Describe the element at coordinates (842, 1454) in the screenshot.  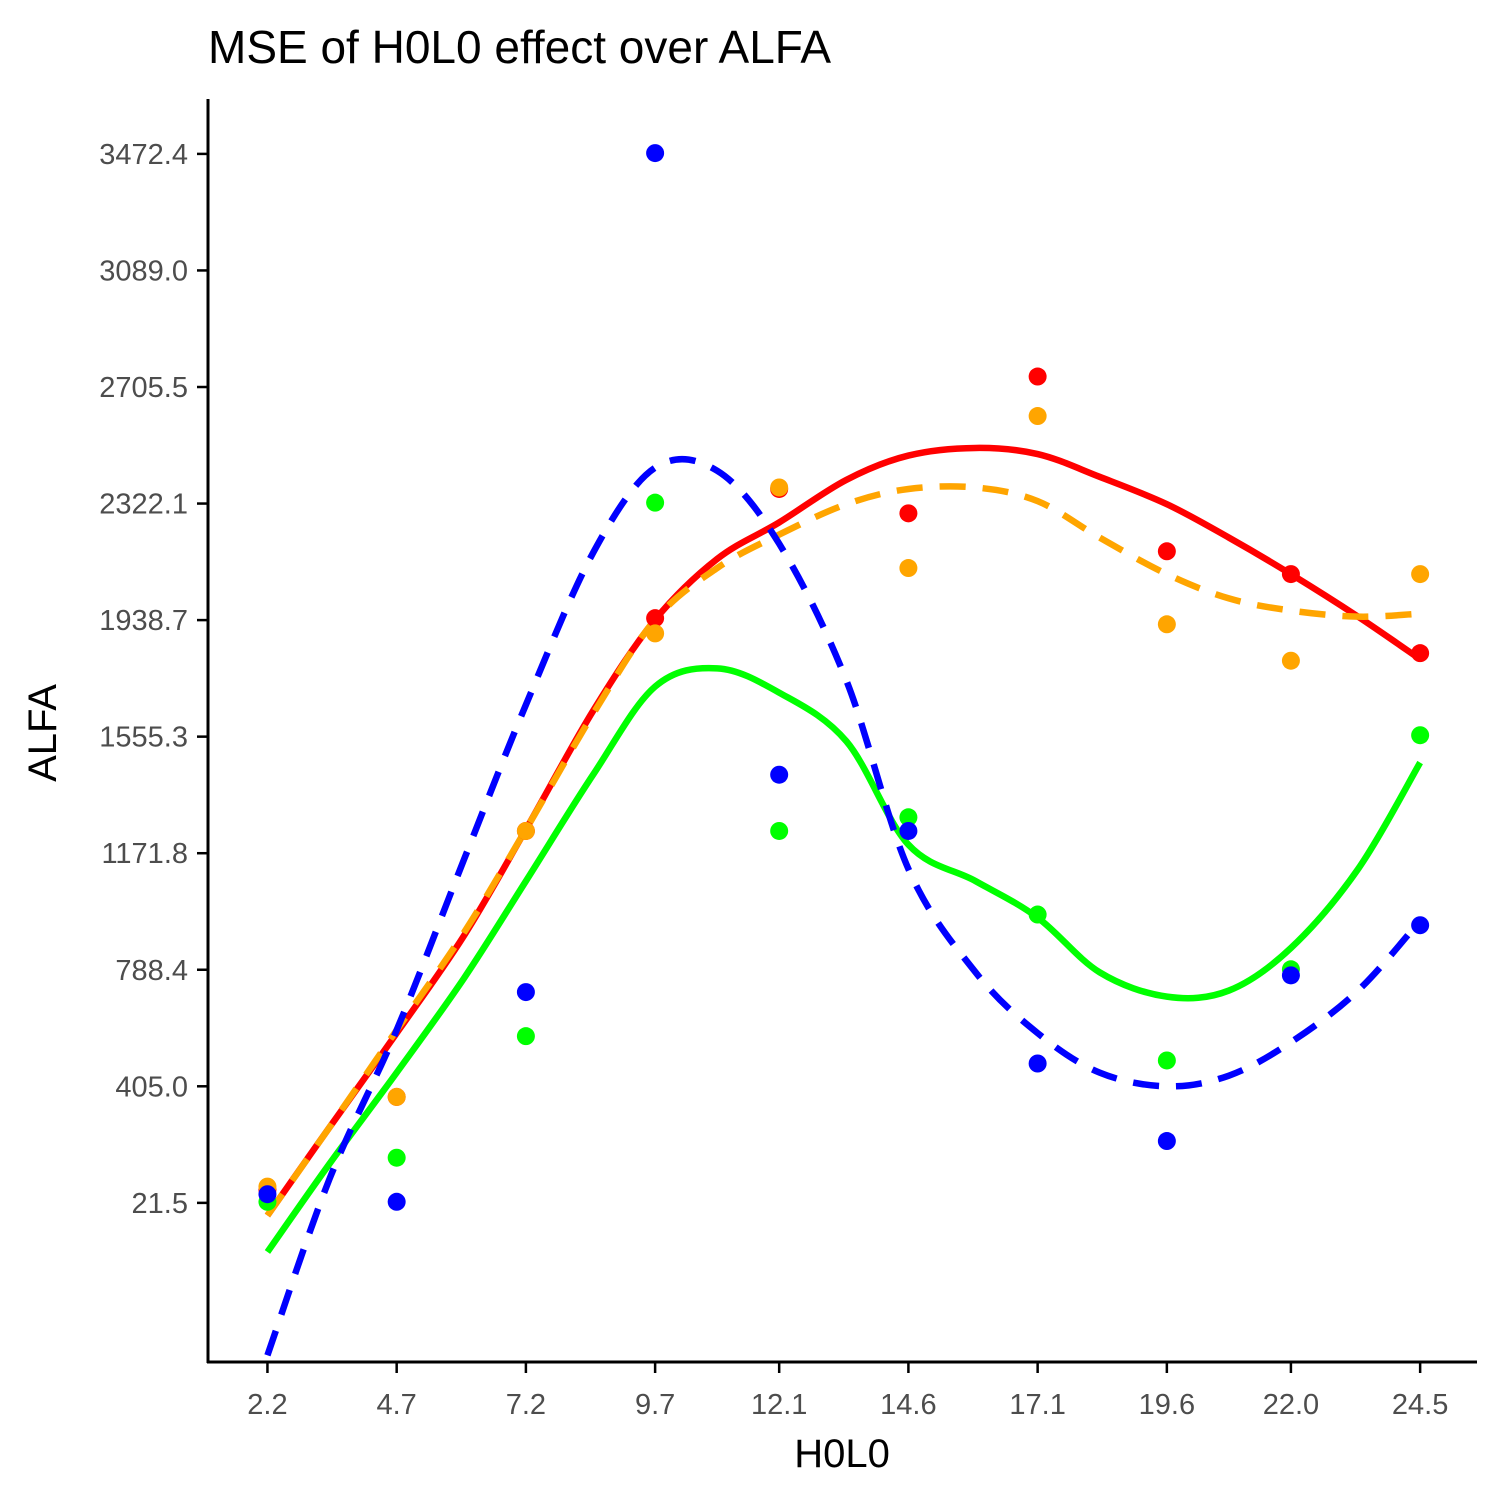
I see `x-axis-title: H0L0` at that location.